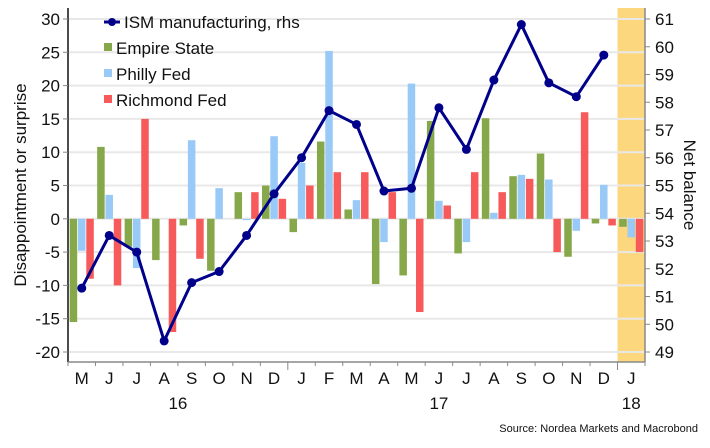 This screenshot has width=710, height=448. I want to click on y2-tick-label: 60, so click(664, 47).